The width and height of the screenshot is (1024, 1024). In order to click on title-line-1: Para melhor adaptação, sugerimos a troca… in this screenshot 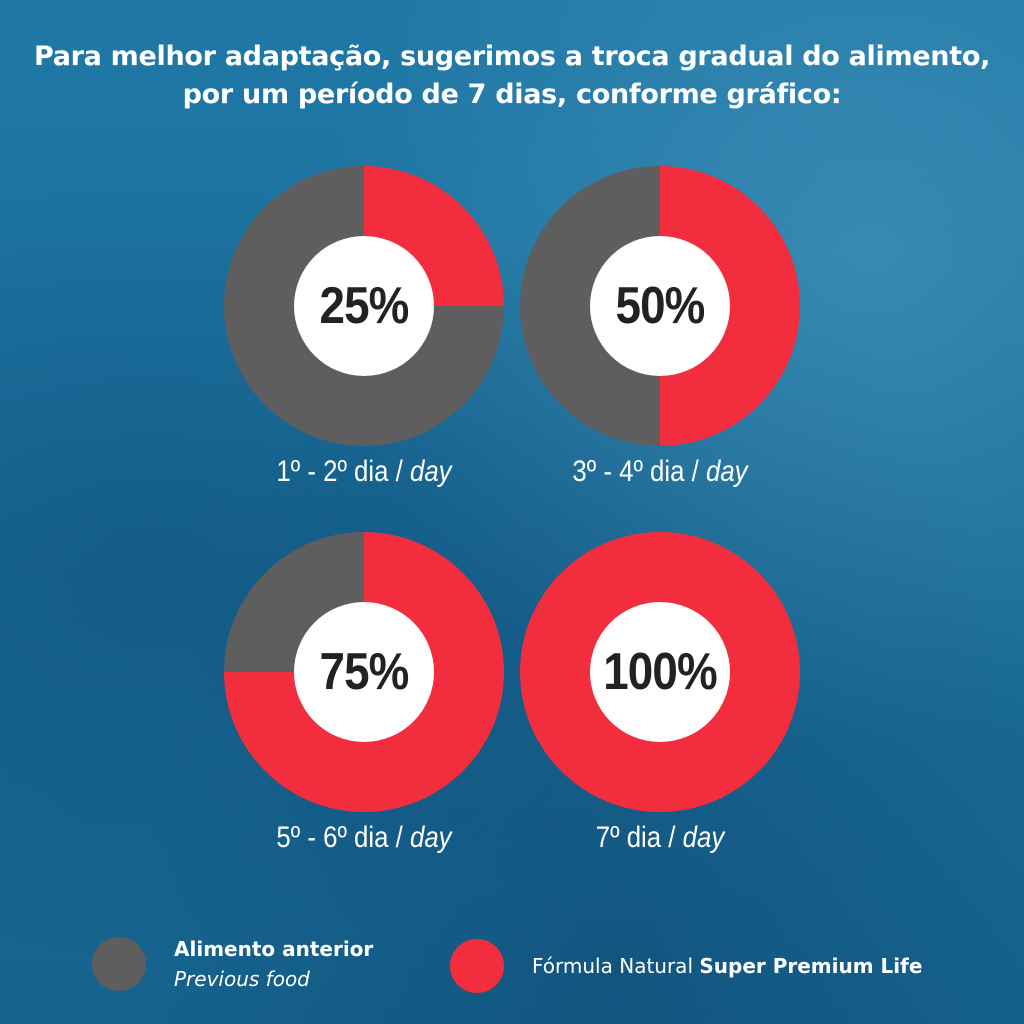, I will do `click(512, 56)`.